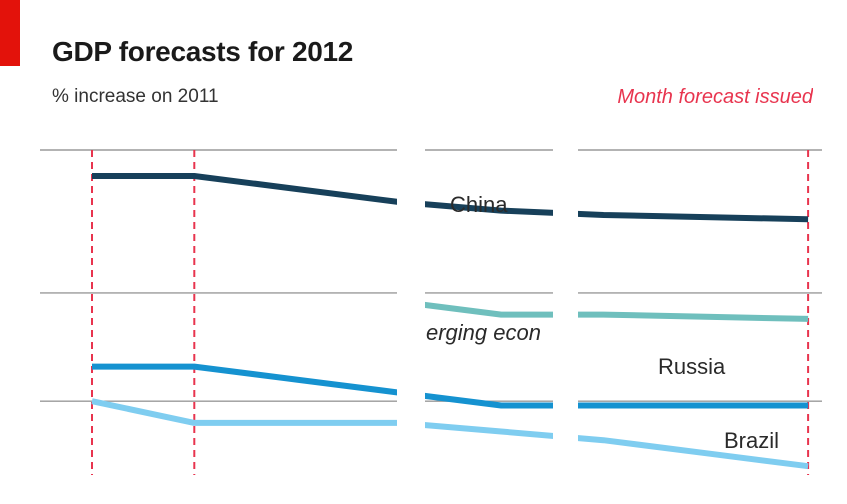  What do you see at coordinates (450, 434) in the screenshot?
I see `series-line-brazil` at bounding box center [450, 434].